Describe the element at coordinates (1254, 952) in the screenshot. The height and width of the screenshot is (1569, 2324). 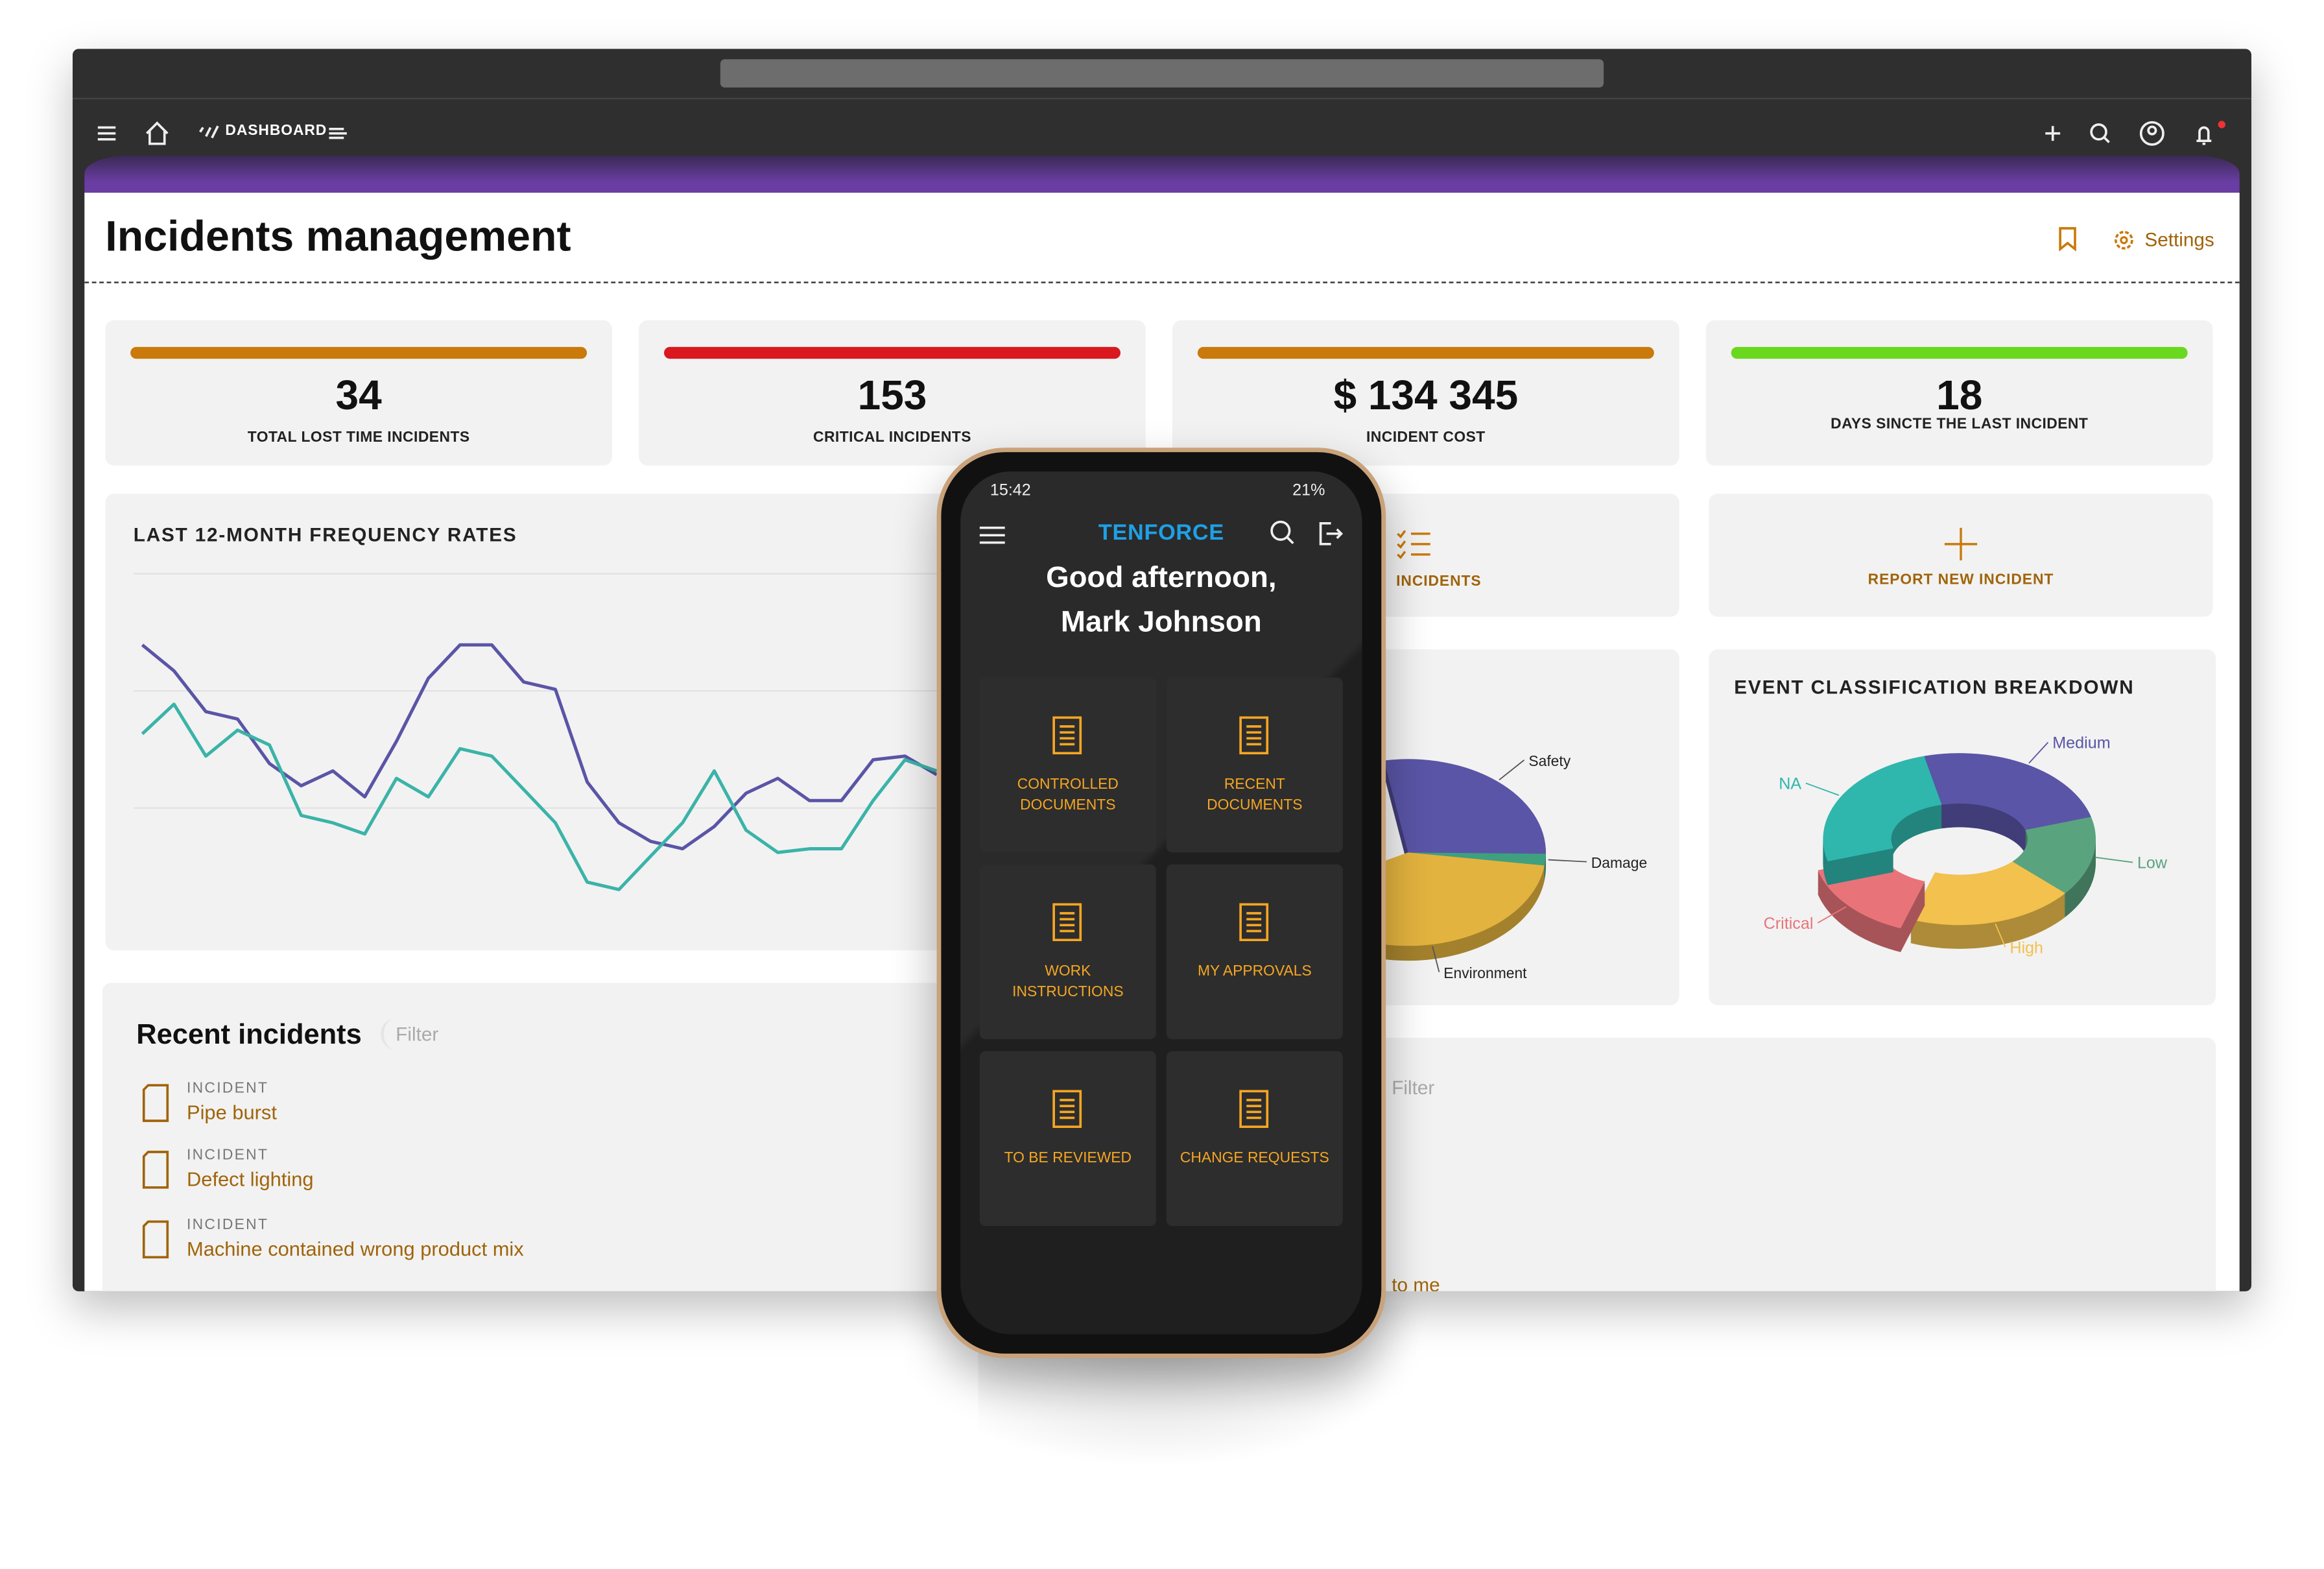
I see `phone-tile: MY APPROVALS` at that location.